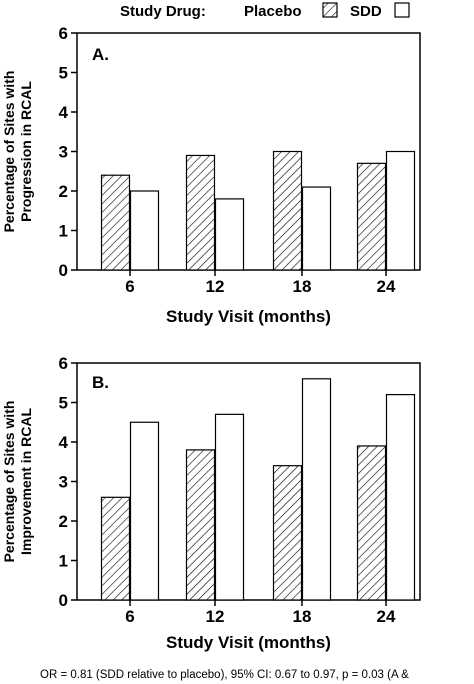  I want to click on y-tick-label-a: 2, so click(63, 191).